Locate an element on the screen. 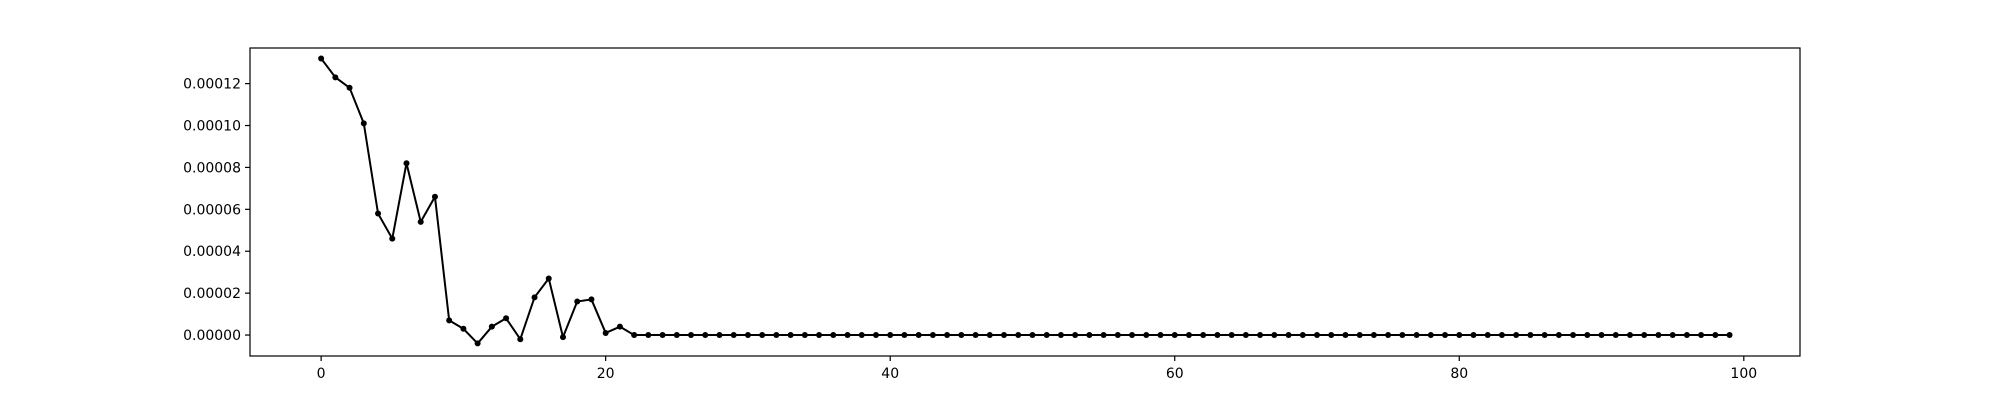 This screenshot has width=2000, height=400. x-tick-label: 100 is located at coordinates (1743, 374).